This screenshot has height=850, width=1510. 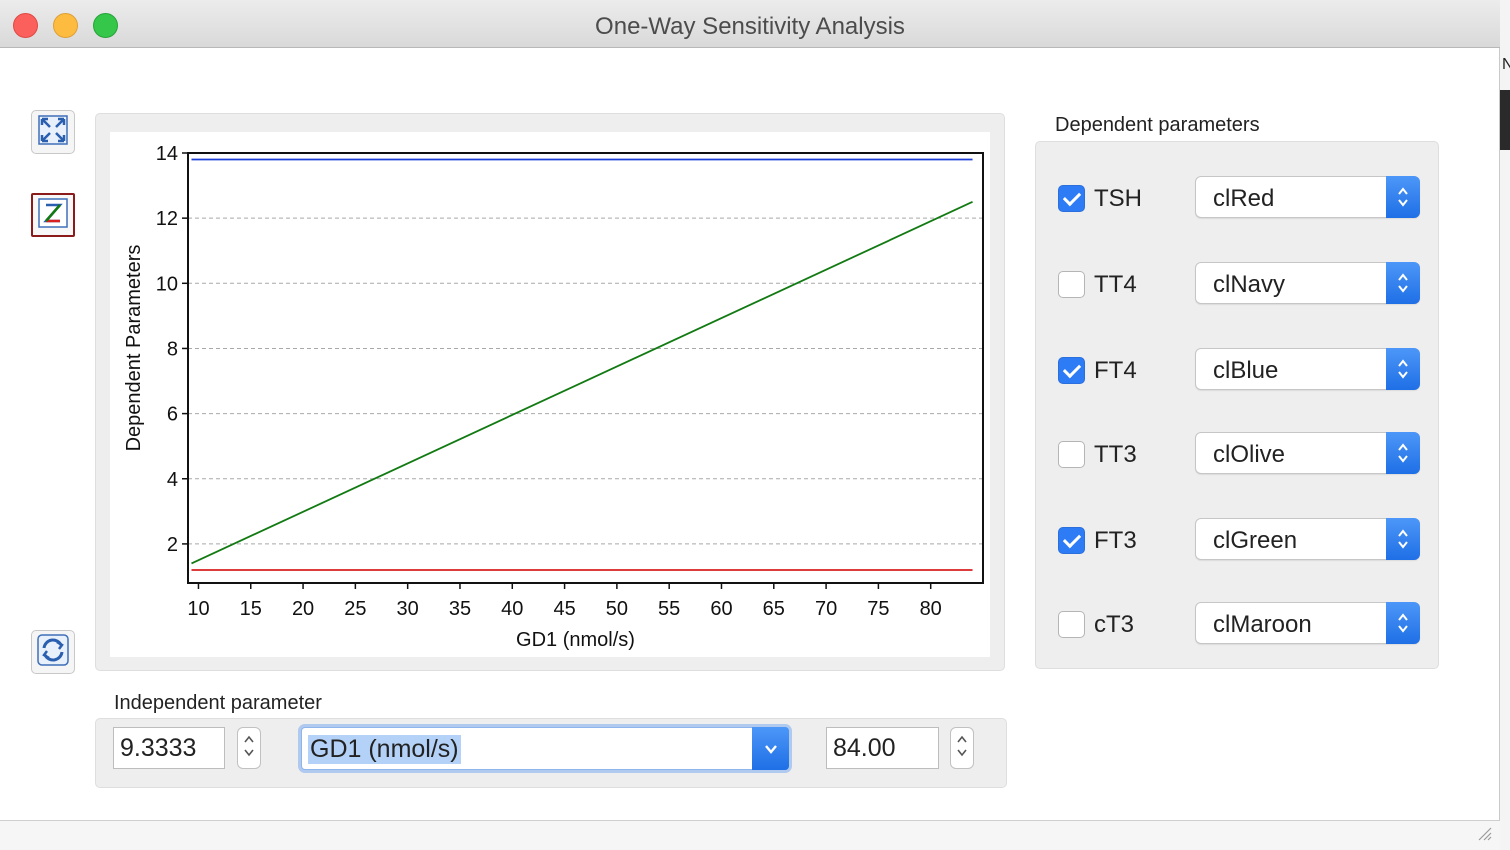 What do you see at coordinates (1255, 540) in the screenshot?
I see `color-select-value: clGreen` at bounding box center [1255, 540].